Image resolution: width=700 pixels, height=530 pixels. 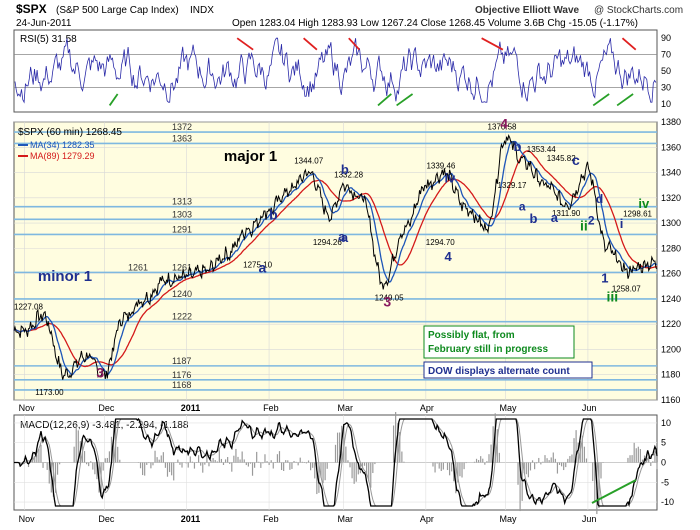 I want to click on price-label: 1344.07, so click(x=308, y=160).